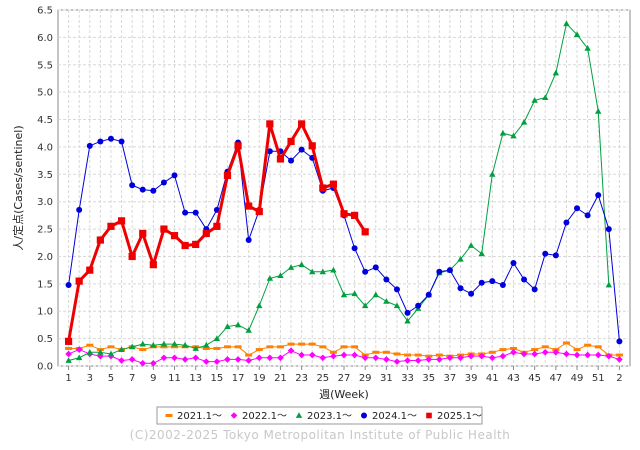 The height and width of the screenshot is (450, 640). What do you see at coordinates (450, 378) in the screenshot?
I see `x-tick-label: 37` at bounding box center [450, 378].